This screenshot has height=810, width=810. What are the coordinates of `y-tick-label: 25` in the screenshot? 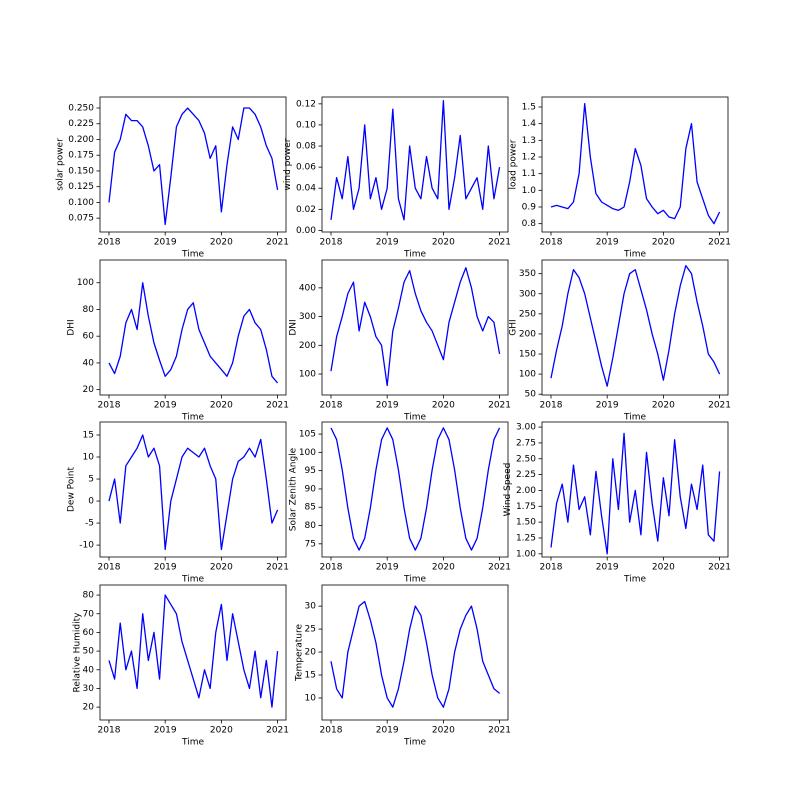 It's located at (310, 630).